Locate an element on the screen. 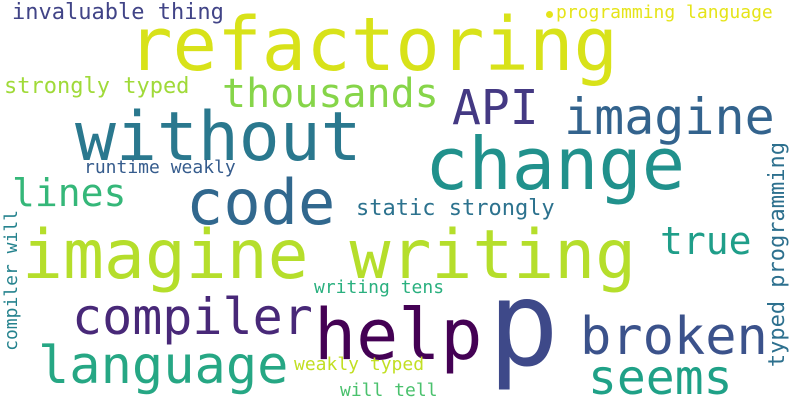 This screenshot has width=800, height=400. word-p: p is located at coordinates (524, 324).